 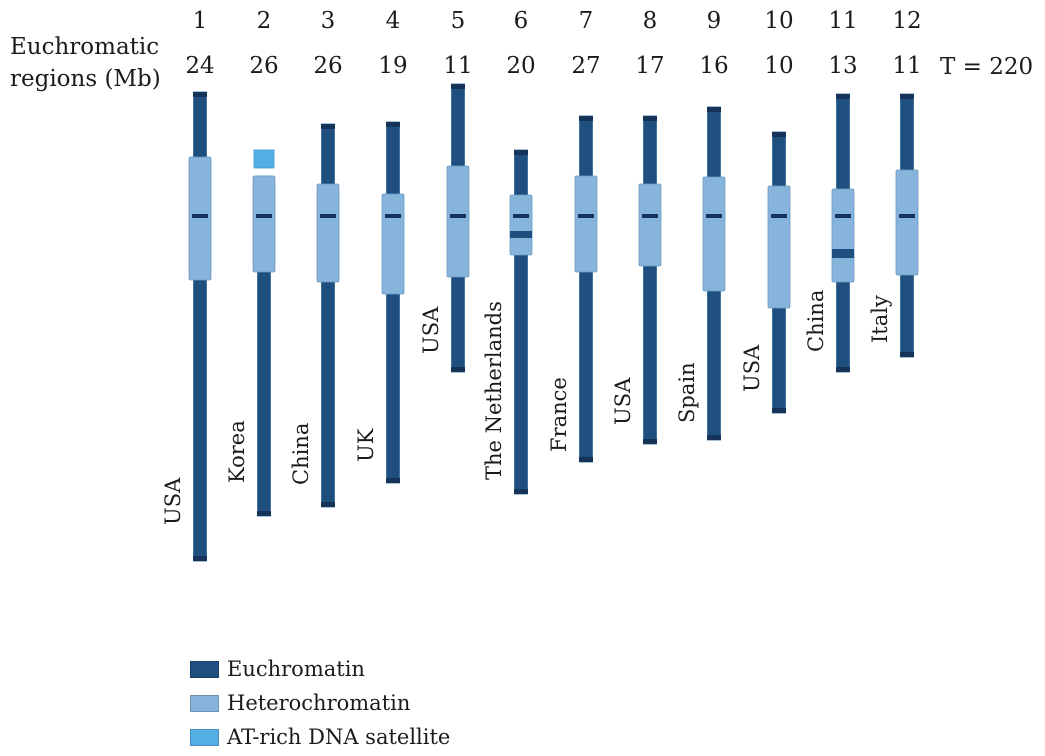 What do you see at coordinates (264, 21) in the screenshot?
I see `chromosome-number: 2` at bounding box center [264, 21].